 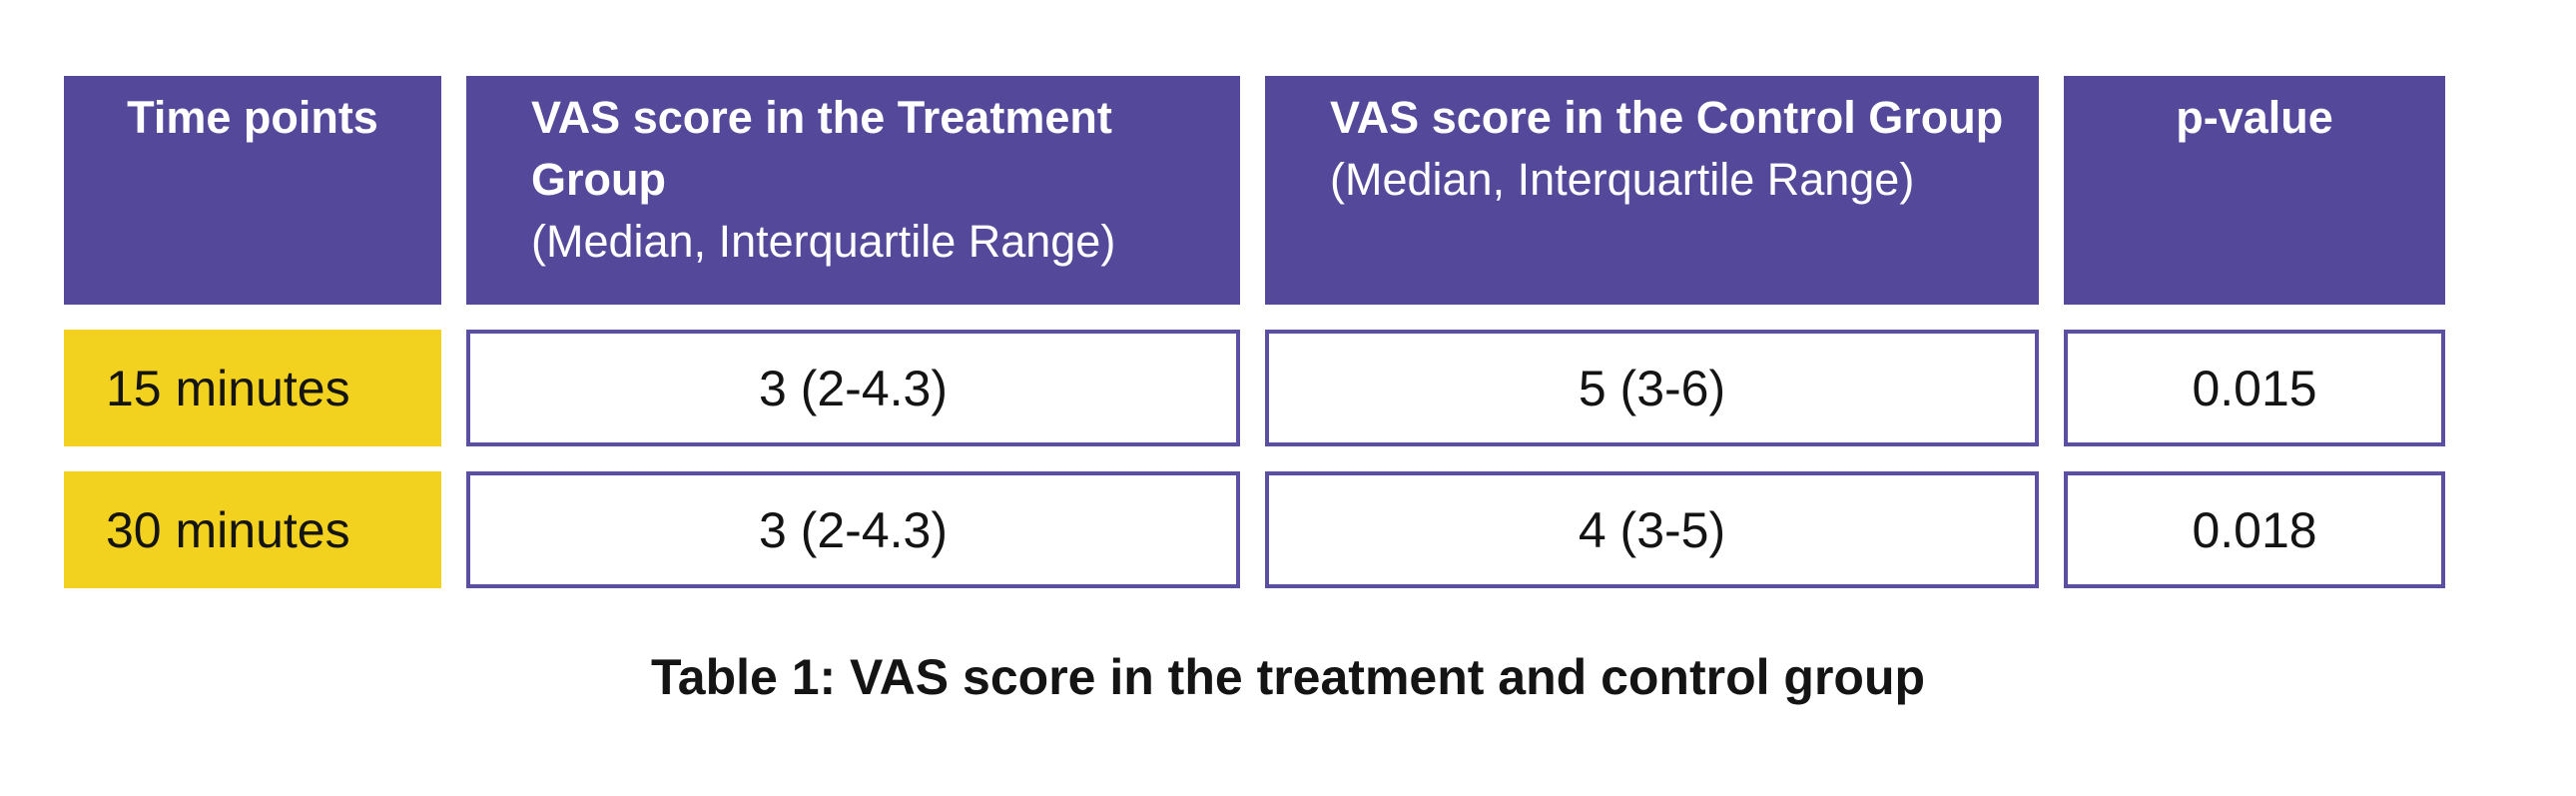 I want to click on p-value-row2: 0.018, so click(x=2254, y=529).